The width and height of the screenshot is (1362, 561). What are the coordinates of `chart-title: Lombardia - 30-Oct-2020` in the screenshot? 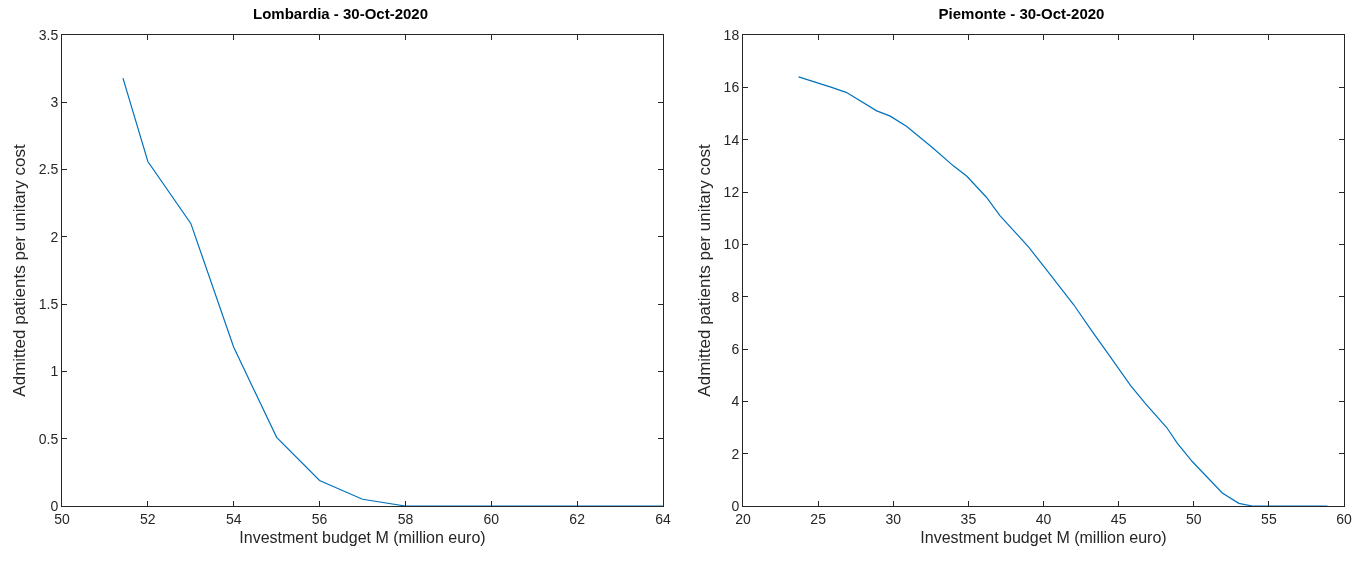 It's located at (340, 13).